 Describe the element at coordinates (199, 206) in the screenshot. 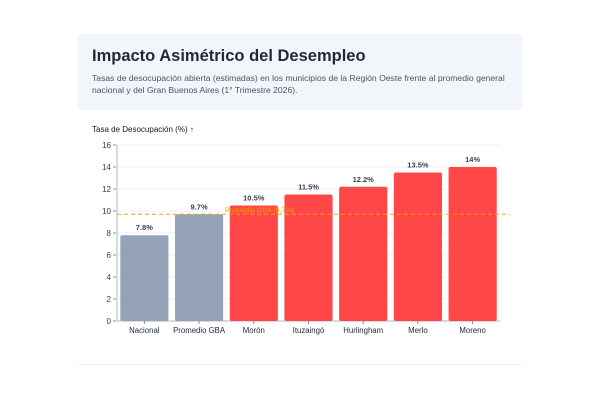

I see `data-label: 9.7%` at that location.